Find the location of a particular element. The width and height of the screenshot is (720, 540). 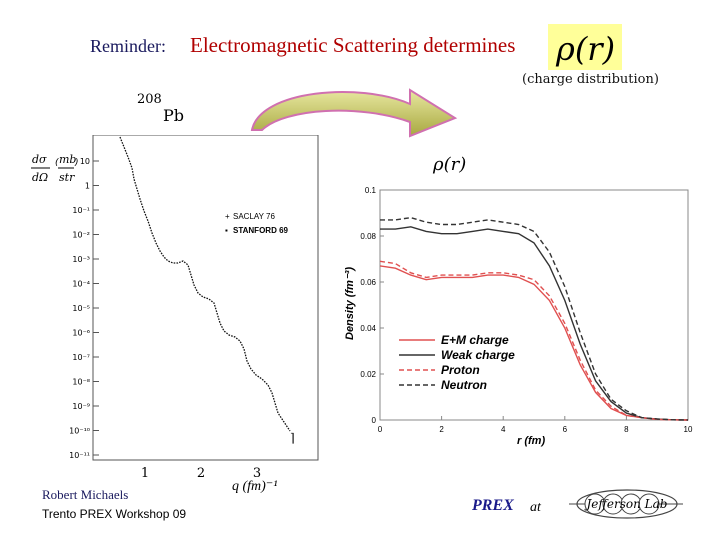

cross-section-y-tick-label: 10⁻¹ is located at coordinates (81, 210).